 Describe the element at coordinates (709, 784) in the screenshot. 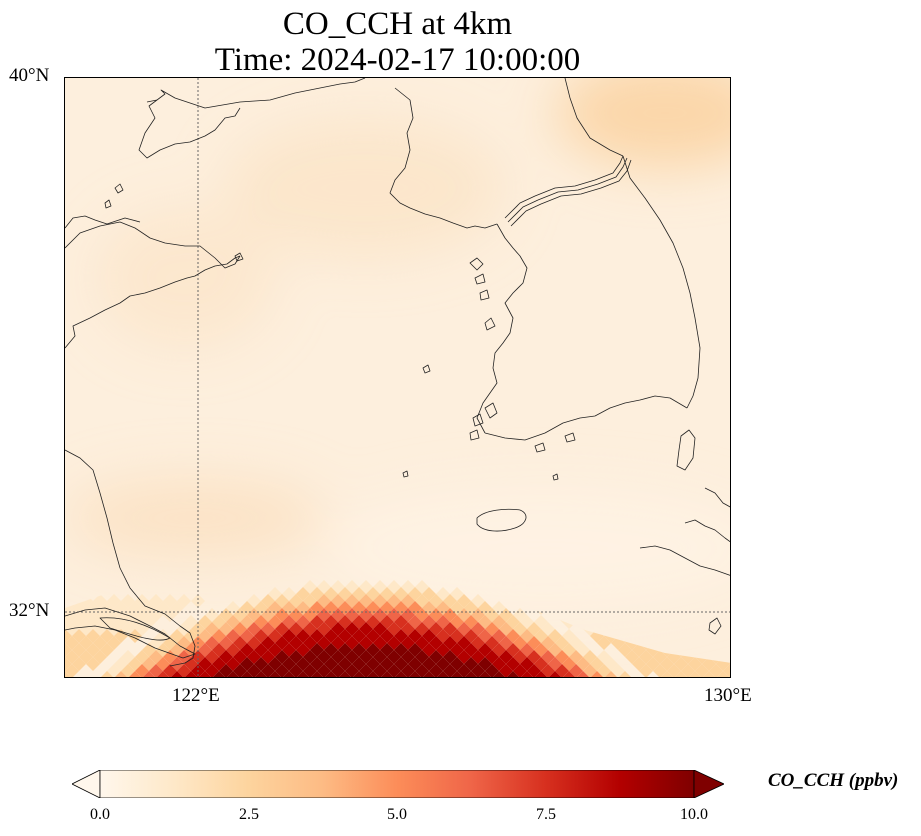

I see `colorbar-extend-high` at that location.